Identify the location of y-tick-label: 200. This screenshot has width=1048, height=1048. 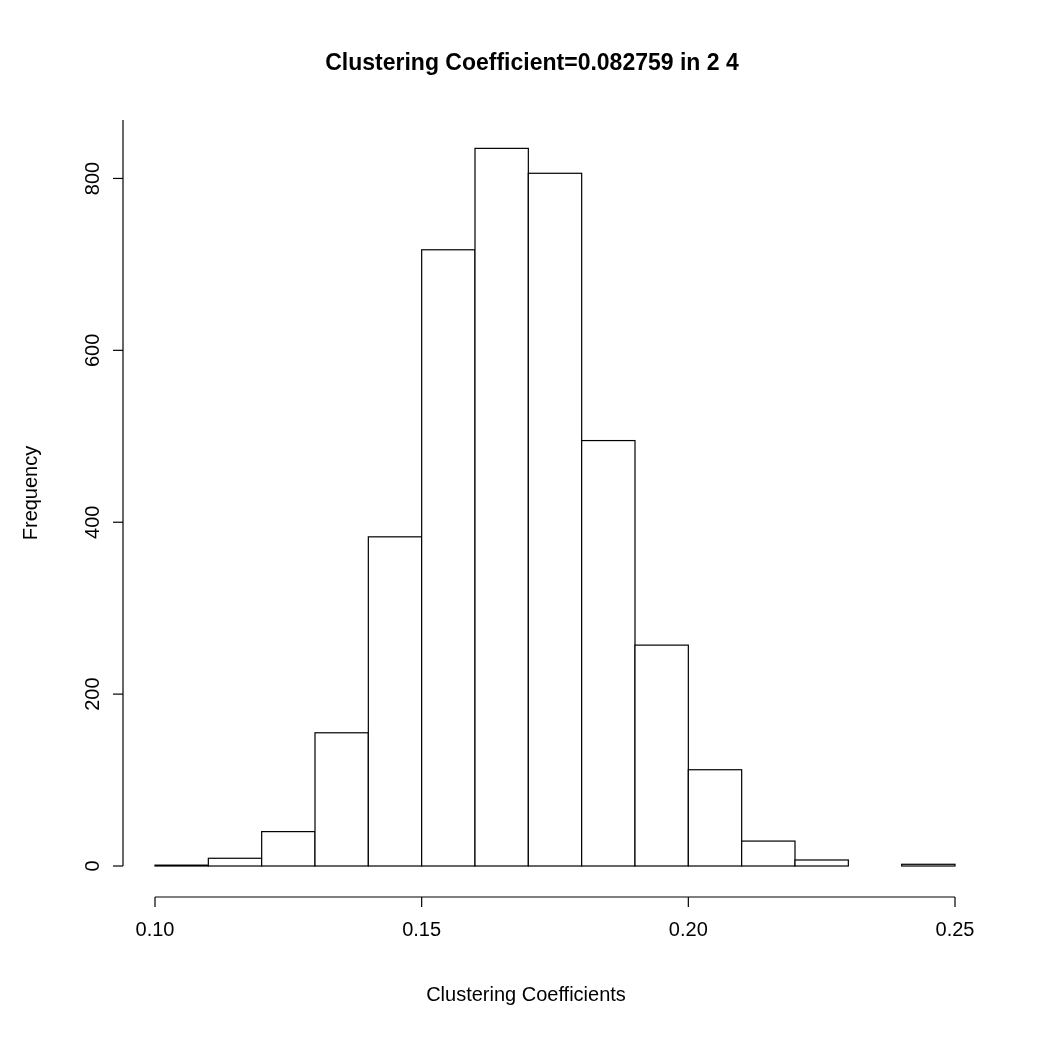
(92, 694).